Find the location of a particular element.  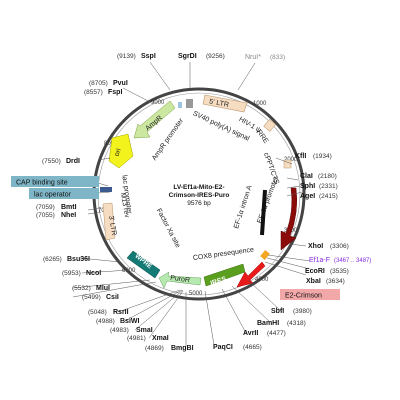

ltr5-feature is located at coordinates (225, 103).